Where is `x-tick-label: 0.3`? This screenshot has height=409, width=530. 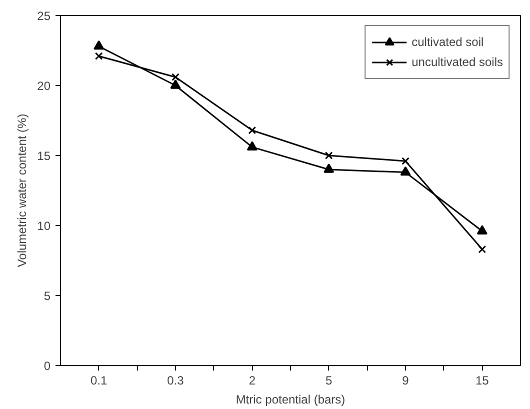
x-tick-label: 0.3 is located at coordinates (175, 381).